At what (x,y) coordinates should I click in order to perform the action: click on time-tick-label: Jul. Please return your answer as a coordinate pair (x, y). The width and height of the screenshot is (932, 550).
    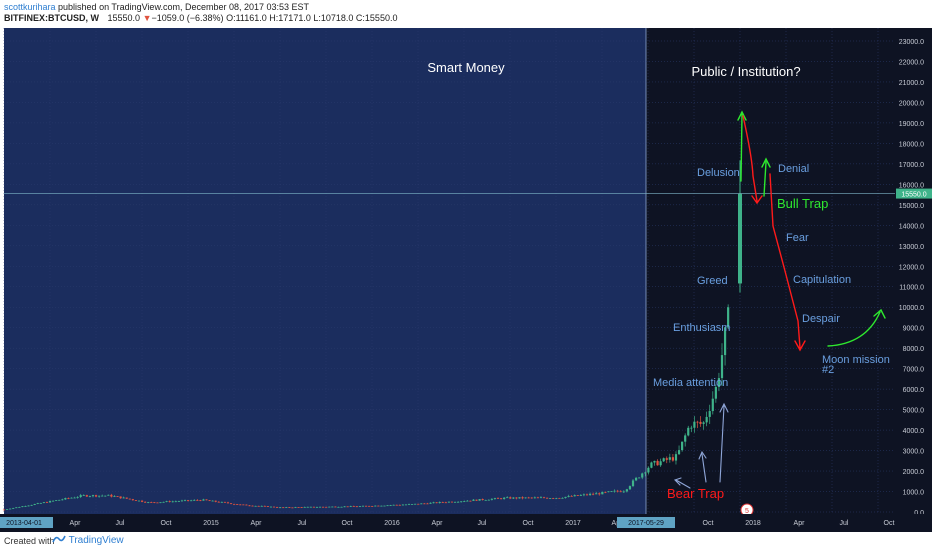
    Looking at the image, I should click on (844, 523).